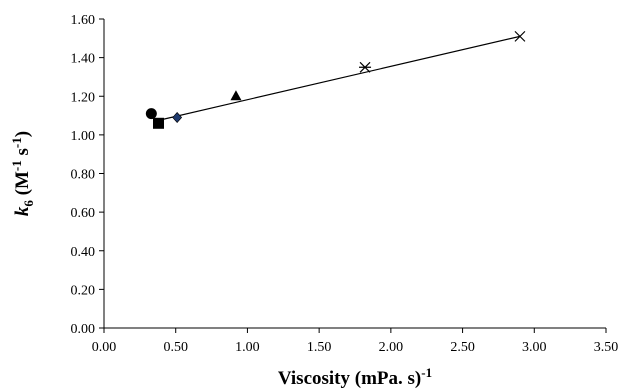  I want to click on y-axis-title-open: (M, so click(22, 185).